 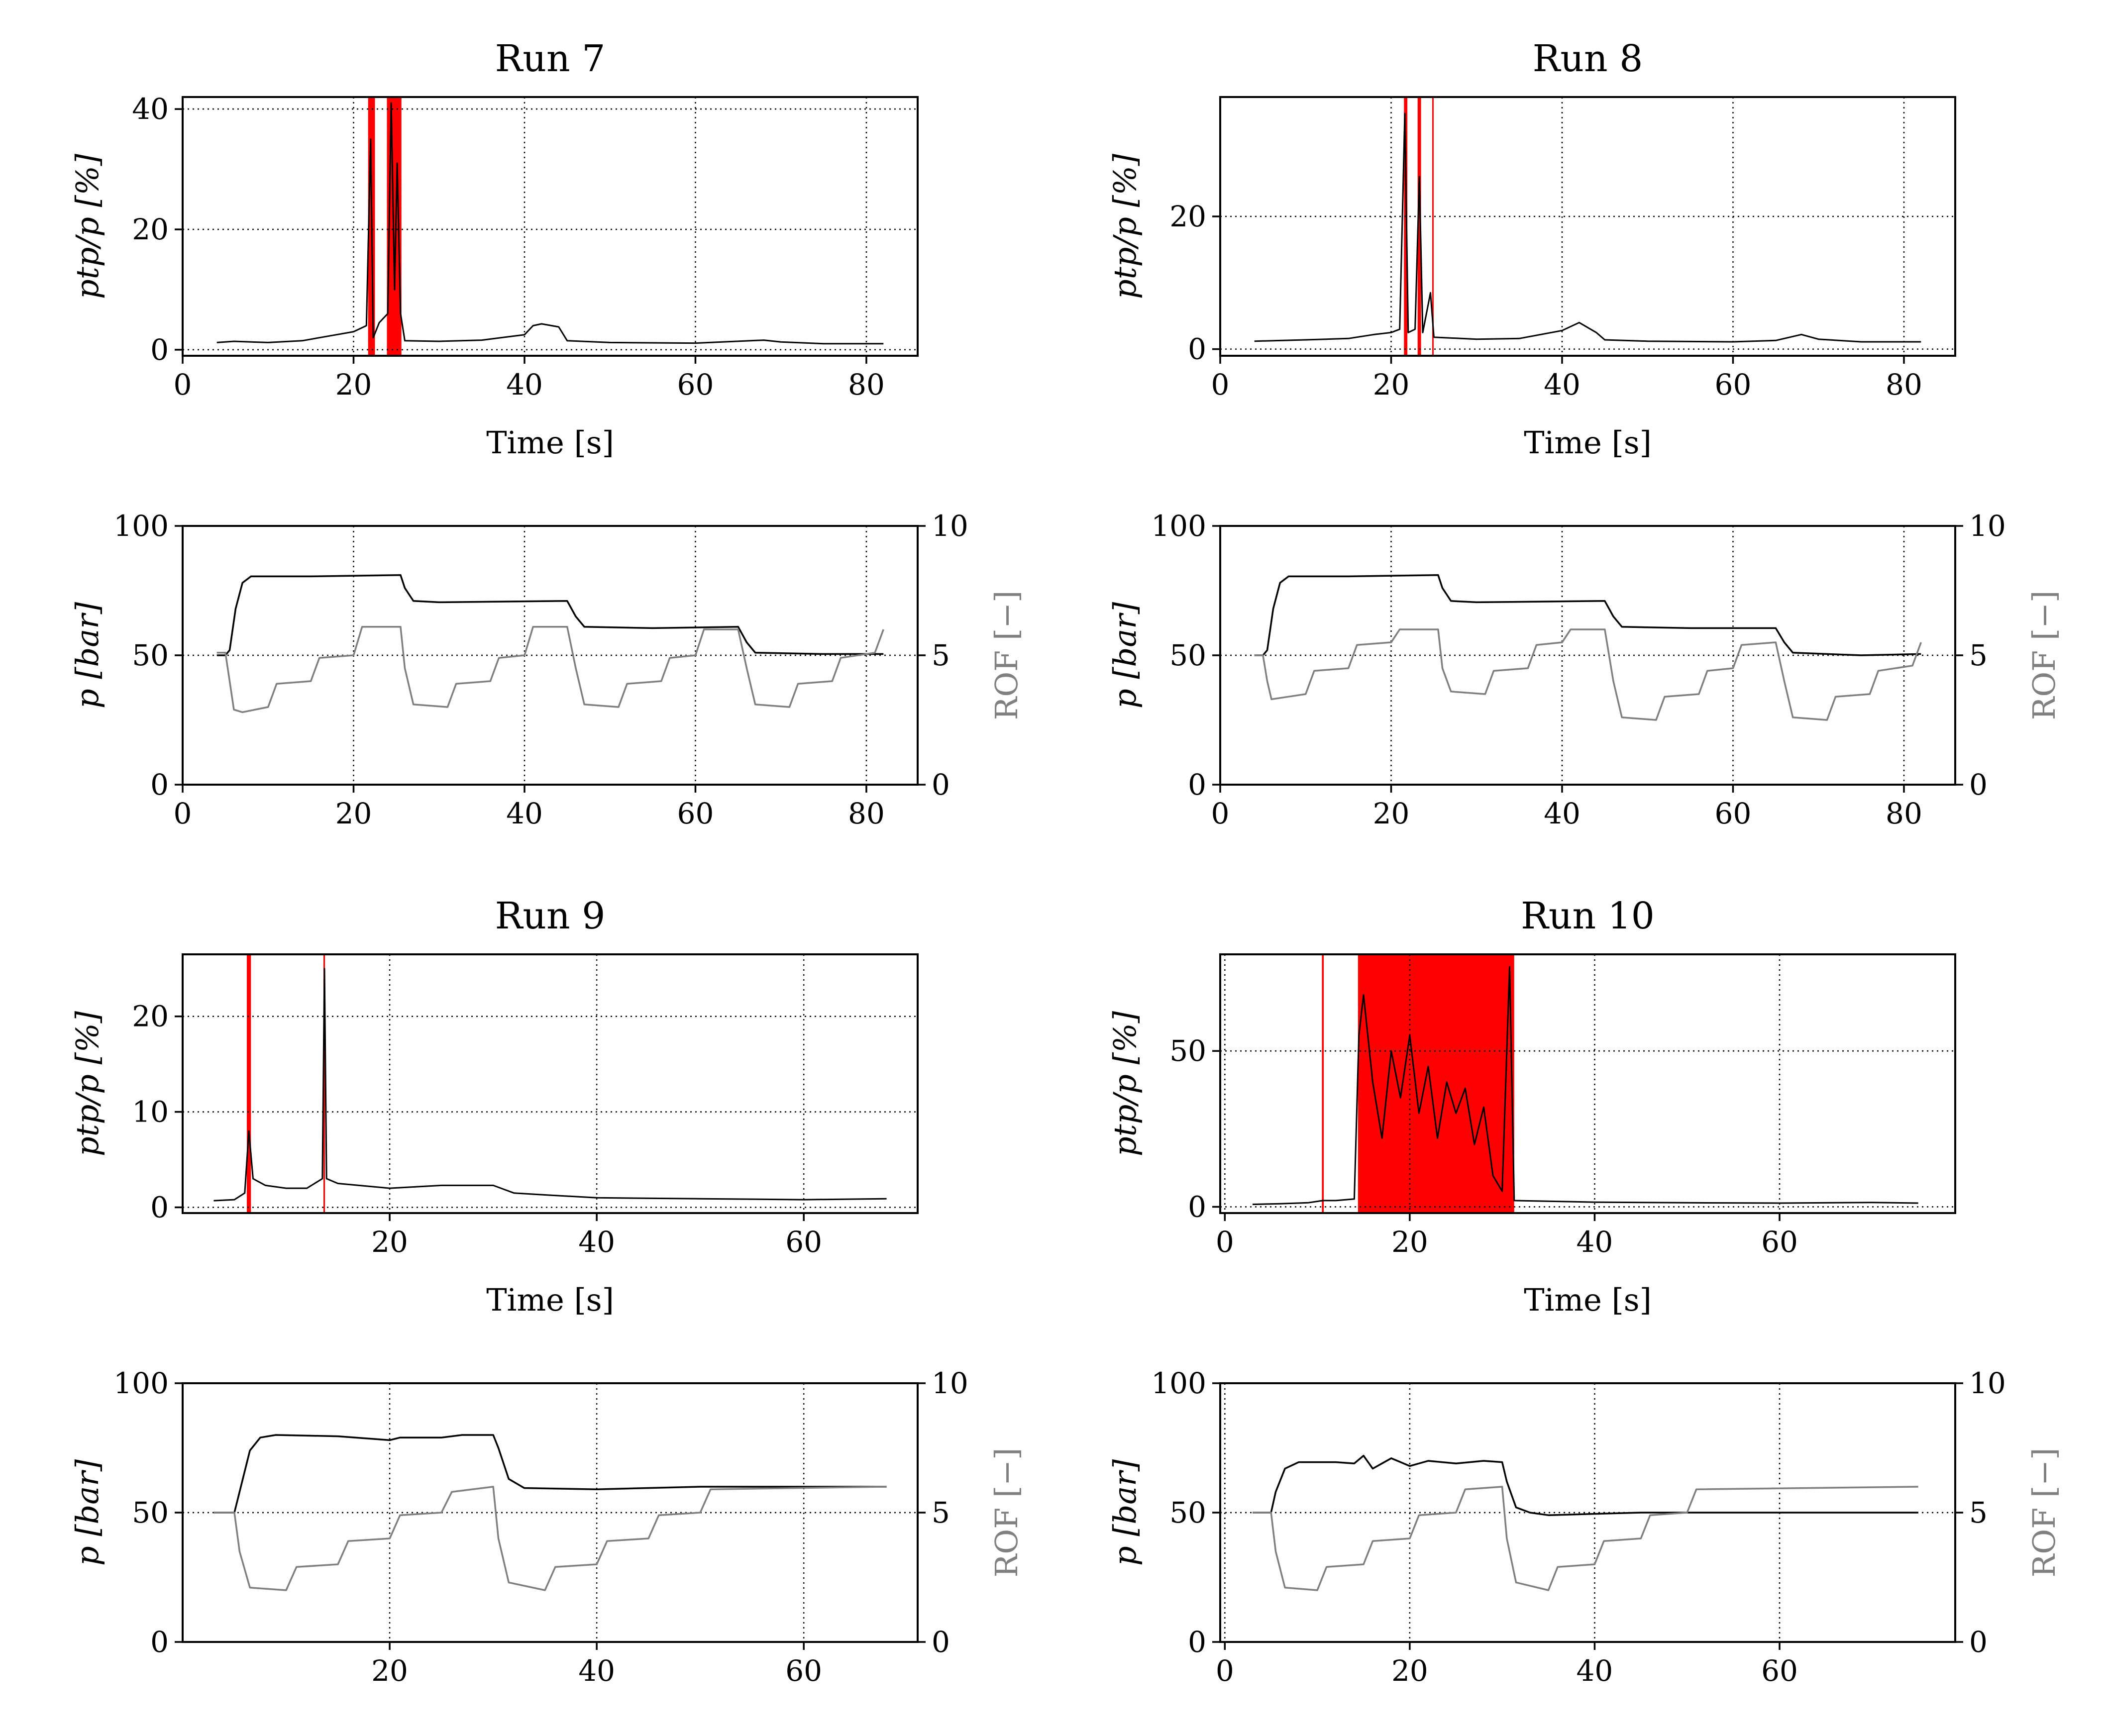 I want to click on run10-ptp-ytick-label-0: 0, so click(x=1197, y=1207).